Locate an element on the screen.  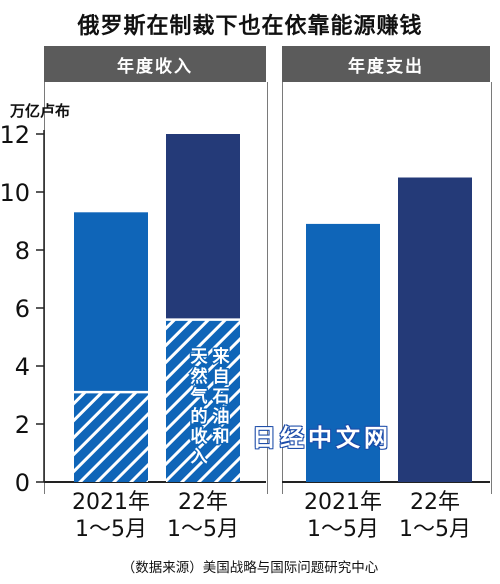
y-tick-label: 8 is located at coordinates (22, 251).